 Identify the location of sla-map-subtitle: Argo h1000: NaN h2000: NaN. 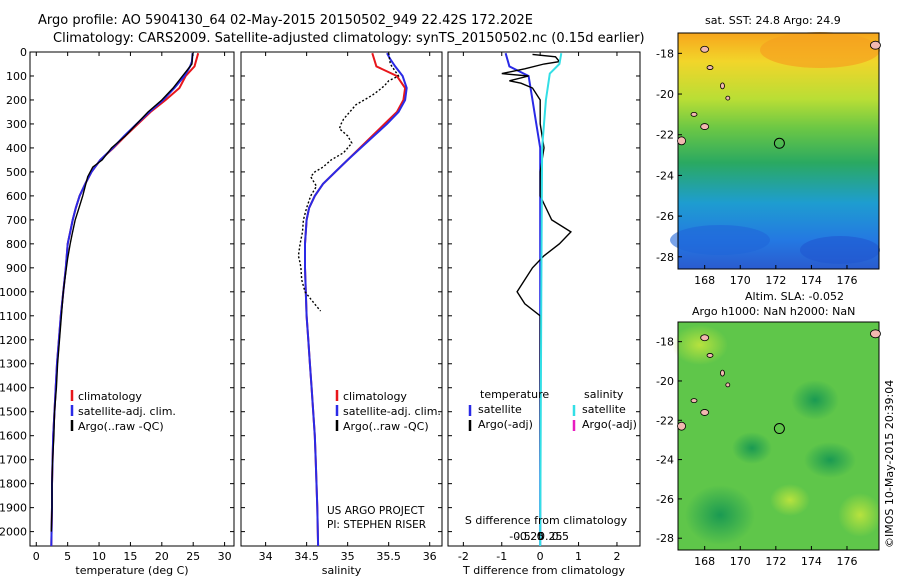
(773, 311).